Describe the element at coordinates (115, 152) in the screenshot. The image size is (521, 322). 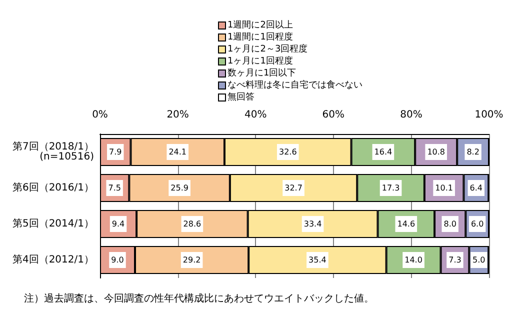
I see `data-label: 7.9` at that location.